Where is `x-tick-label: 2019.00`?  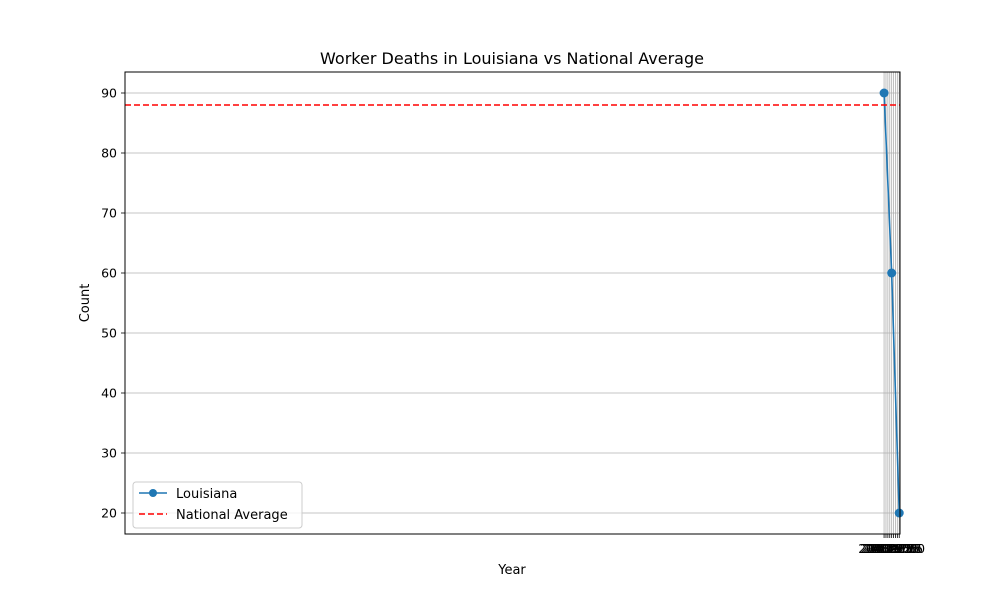 x-tick-label: 2019.00 is located at coordinates (892, 548).